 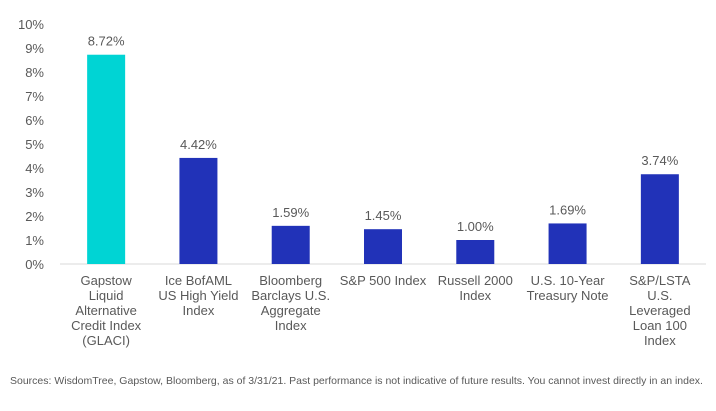 What do you see at coordinates (34, 240) in the screenshot?
I see `y-tick-label: 1%` at bounding box center [34, 240].